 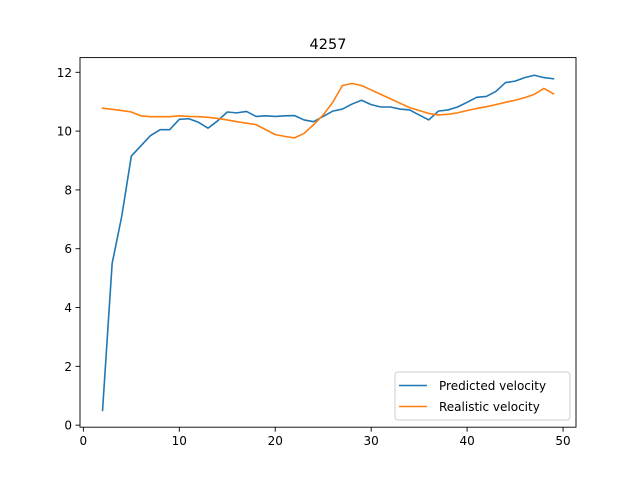 What do you see at coordinates (492, 386) in the screenshot?
I see `legend-label-1: Predicted velocity` at bounding box center [492, 386].